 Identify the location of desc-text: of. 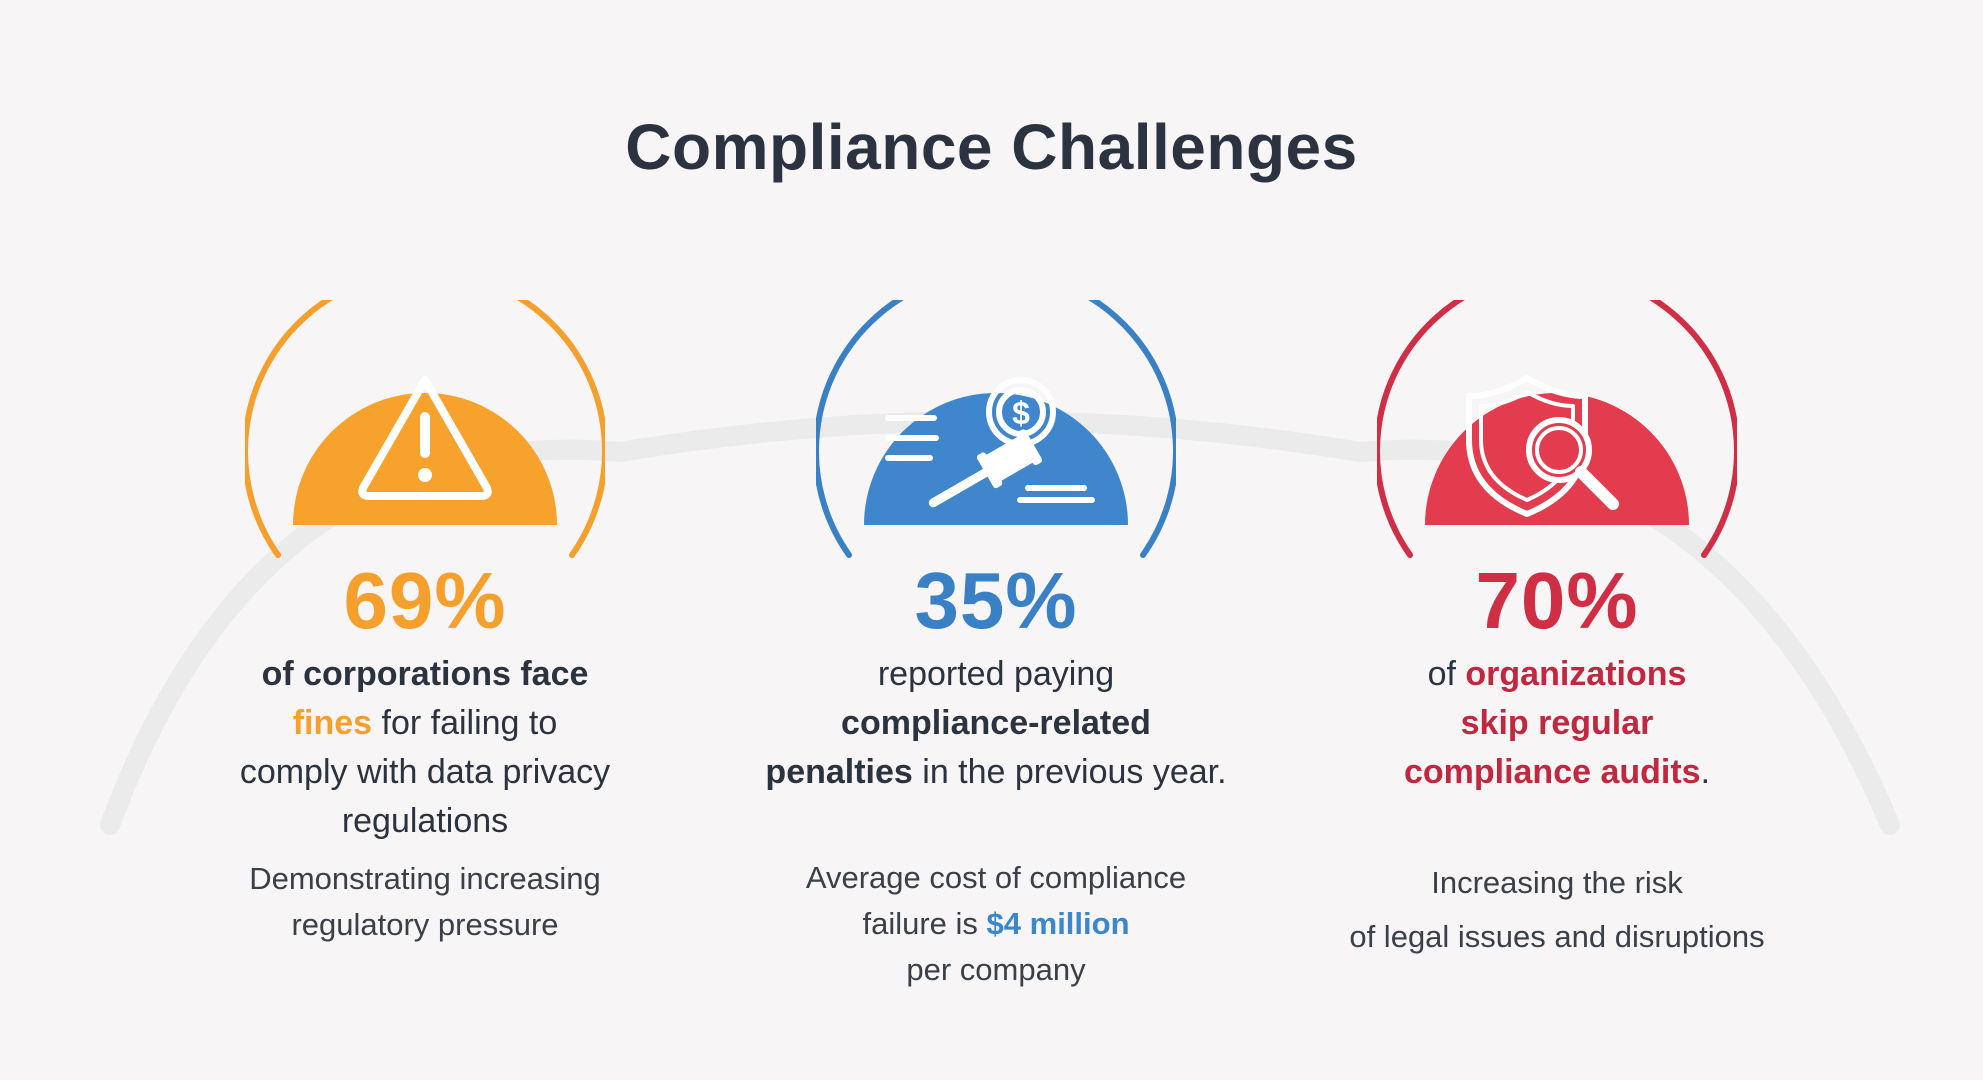
(1446, 674).